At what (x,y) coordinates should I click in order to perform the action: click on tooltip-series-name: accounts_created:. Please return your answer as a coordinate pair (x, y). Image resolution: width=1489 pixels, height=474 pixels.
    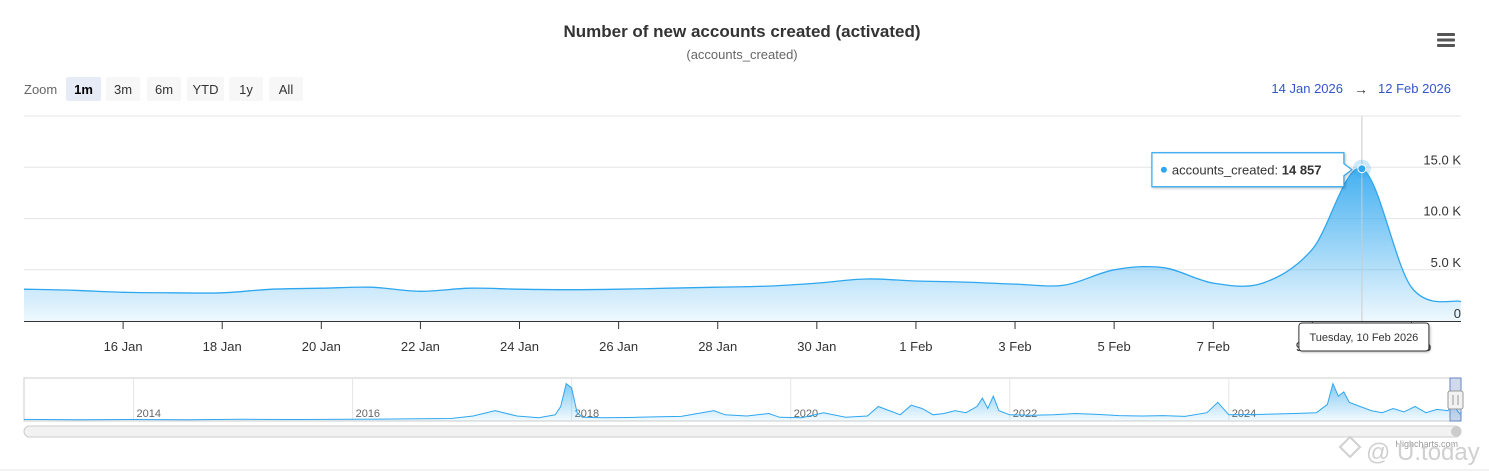
    Looking at the image, I should click on (1227, 170).